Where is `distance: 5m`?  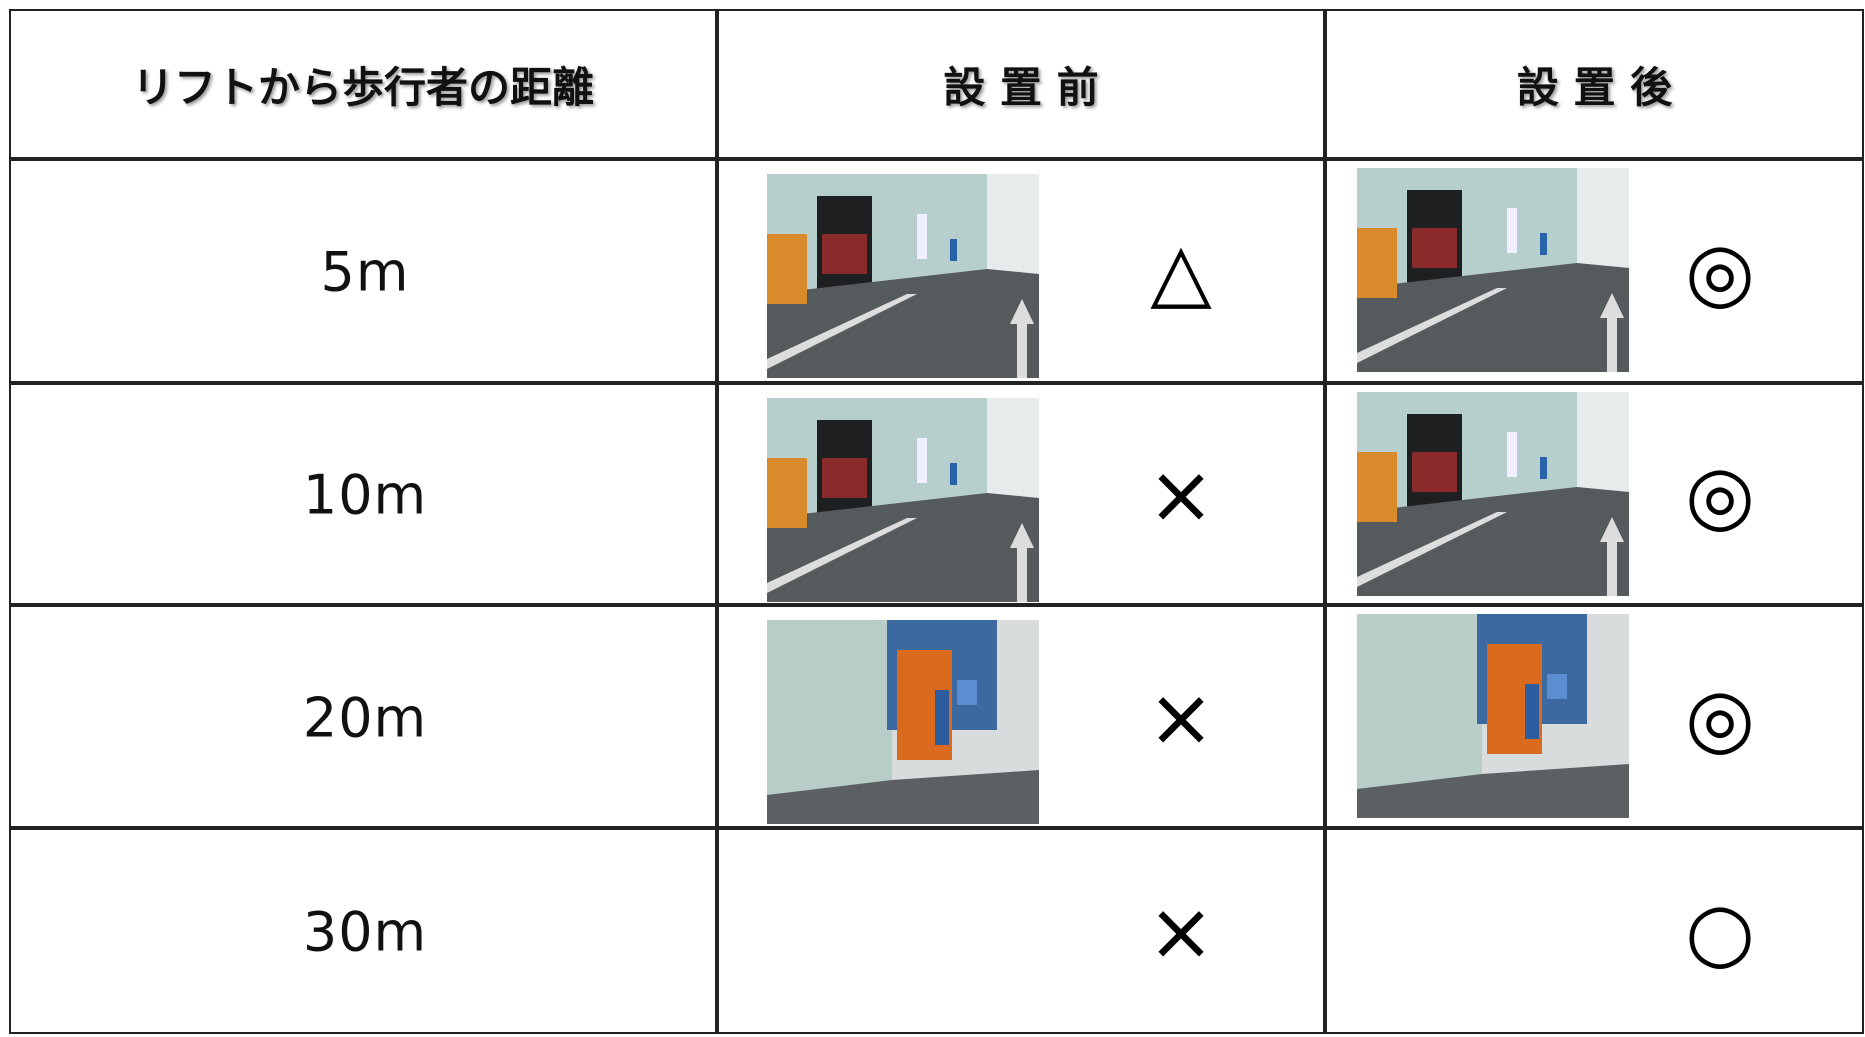
distance: 5m is located at coordinates (365, 272).